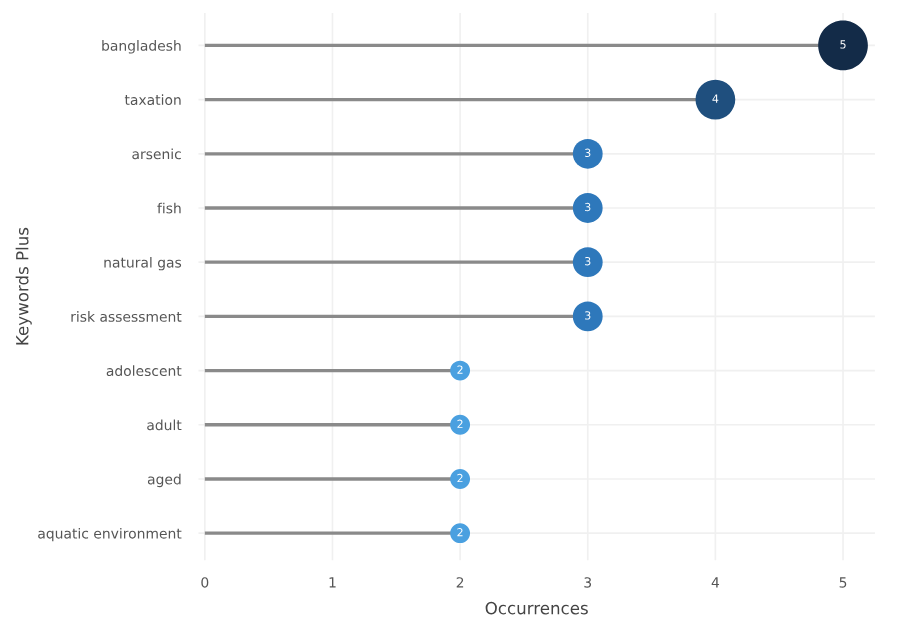 This screenshot has height=644, width=902. What do you see at coordinates (23, 286) in the screenshot?
I see `y-axis-title: Keywords Plus` at bounding box center [23, 286].